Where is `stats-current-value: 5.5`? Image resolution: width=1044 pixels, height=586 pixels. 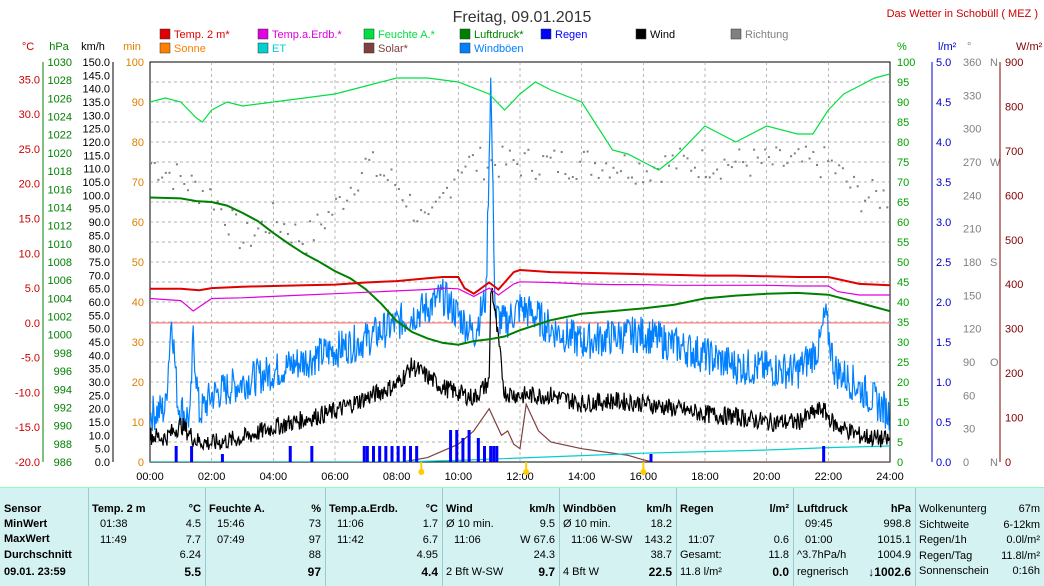
stats-current-value: 5.5 is located at coordinates (192, 572).